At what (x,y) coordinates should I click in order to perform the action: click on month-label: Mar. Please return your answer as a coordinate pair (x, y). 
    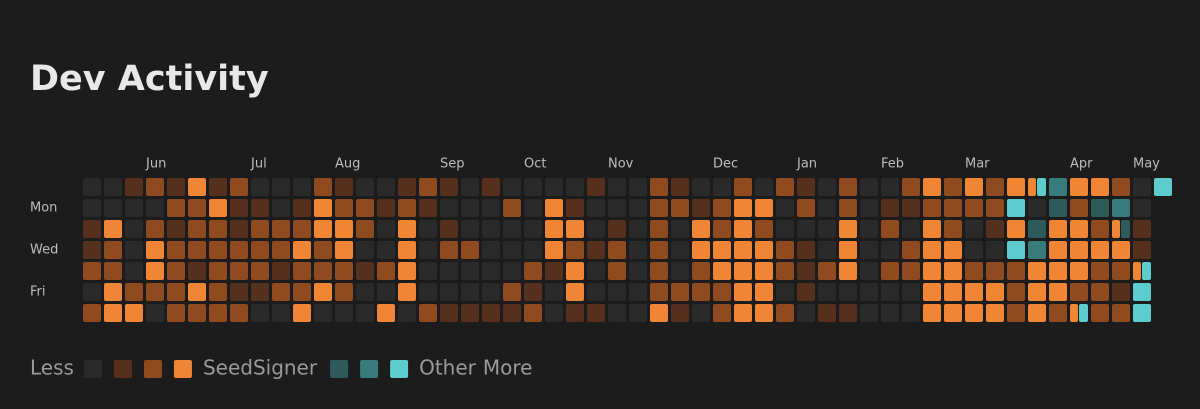
    Looking at the image, I should click on (977, 164).